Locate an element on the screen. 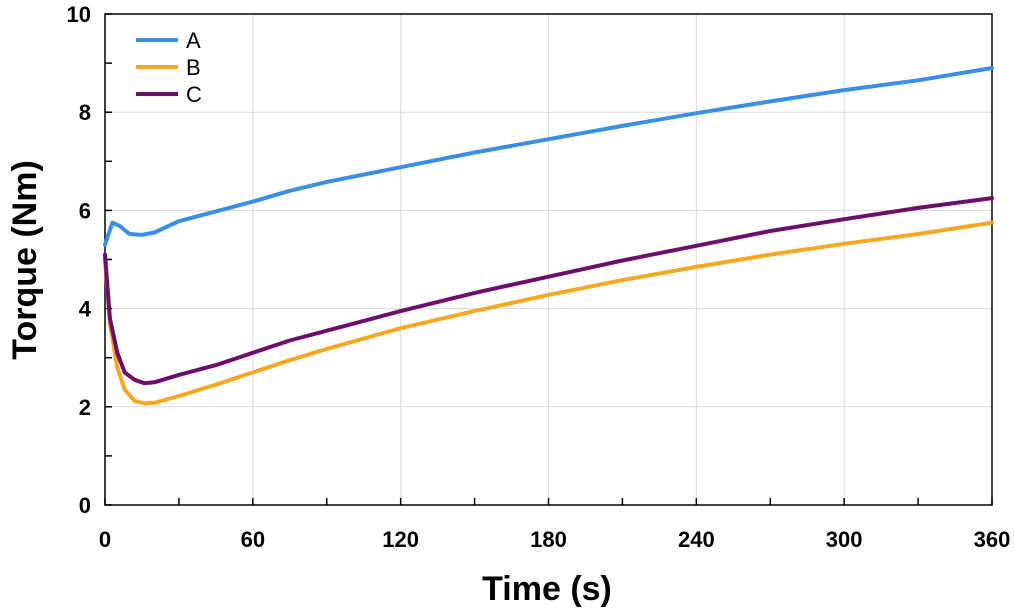 The width and height of the screenshot is (1014, 615). y-tick-label: 0 is located at coordinates (85, 505).